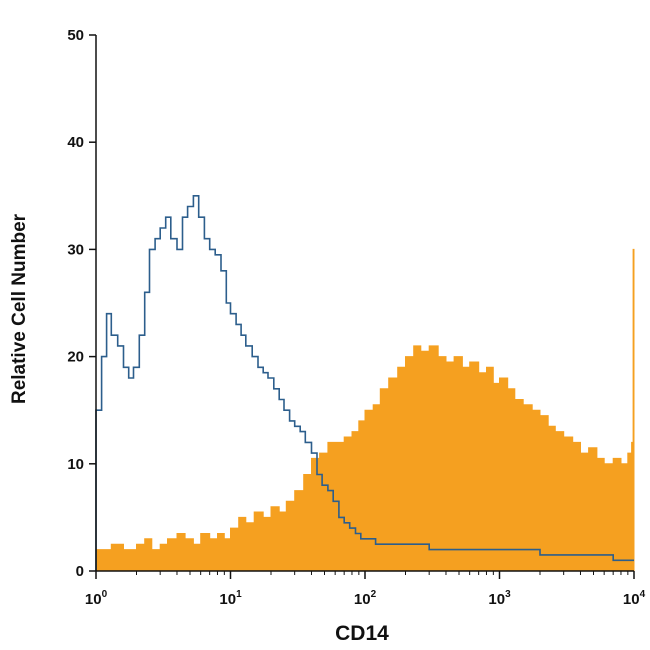 This screenshot has height=650, width=650. Describe the element at coordinates (230, 598) in the screenshot. I see `x-tick-label: 10¹` at that location.